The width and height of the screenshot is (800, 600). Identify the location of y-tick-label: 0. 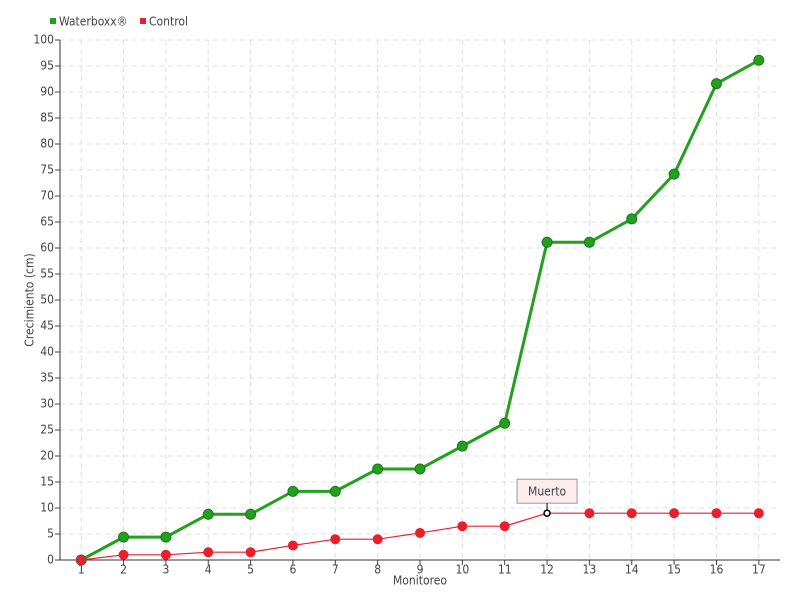
(50, 560).